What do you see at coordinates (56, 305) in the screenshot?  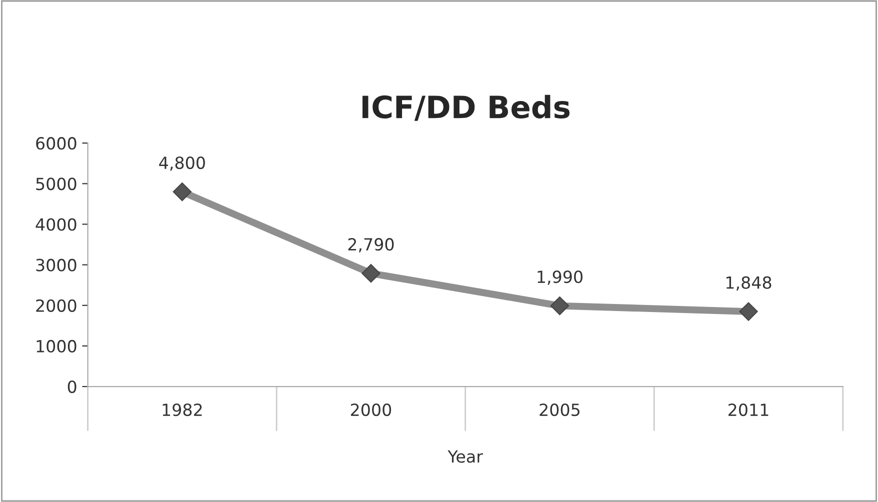 I see `y-tick-label: 2000` at bounding box center [56, 305].